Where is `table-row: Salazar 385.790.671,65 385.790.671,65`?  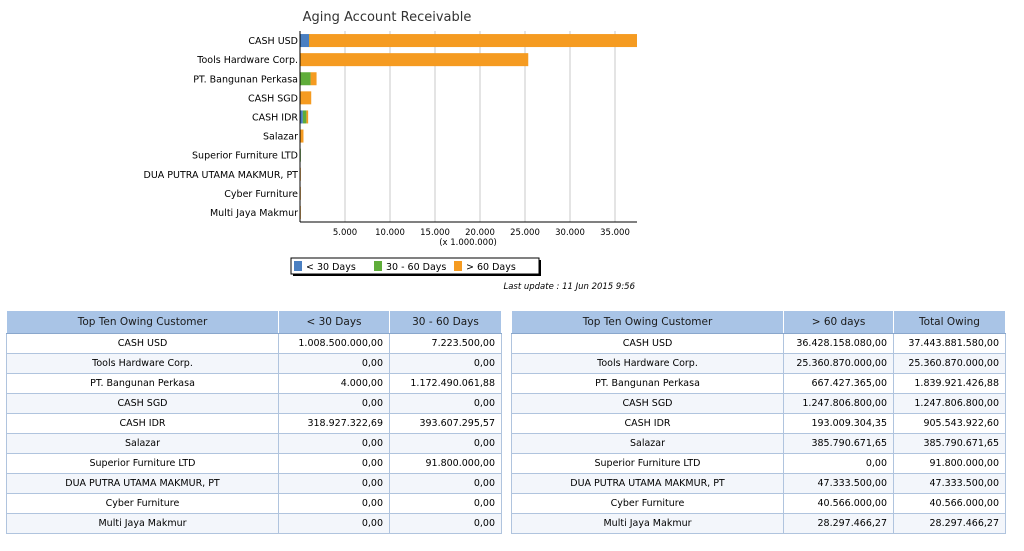 table-row: Salazar 385.790.671,65 385.790.671,65 is located at coordinates (758, 443).